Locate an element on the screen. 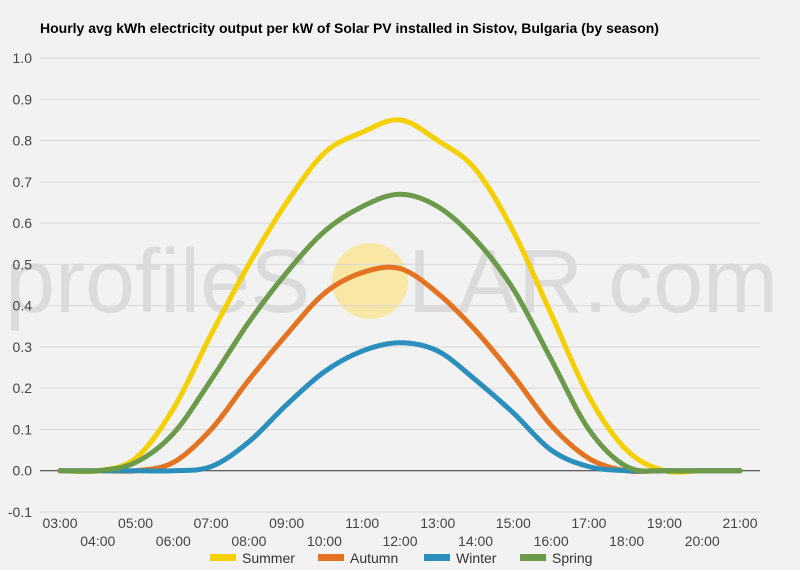  y-tick-label: 0.8 is located at coordinates (23, 141).